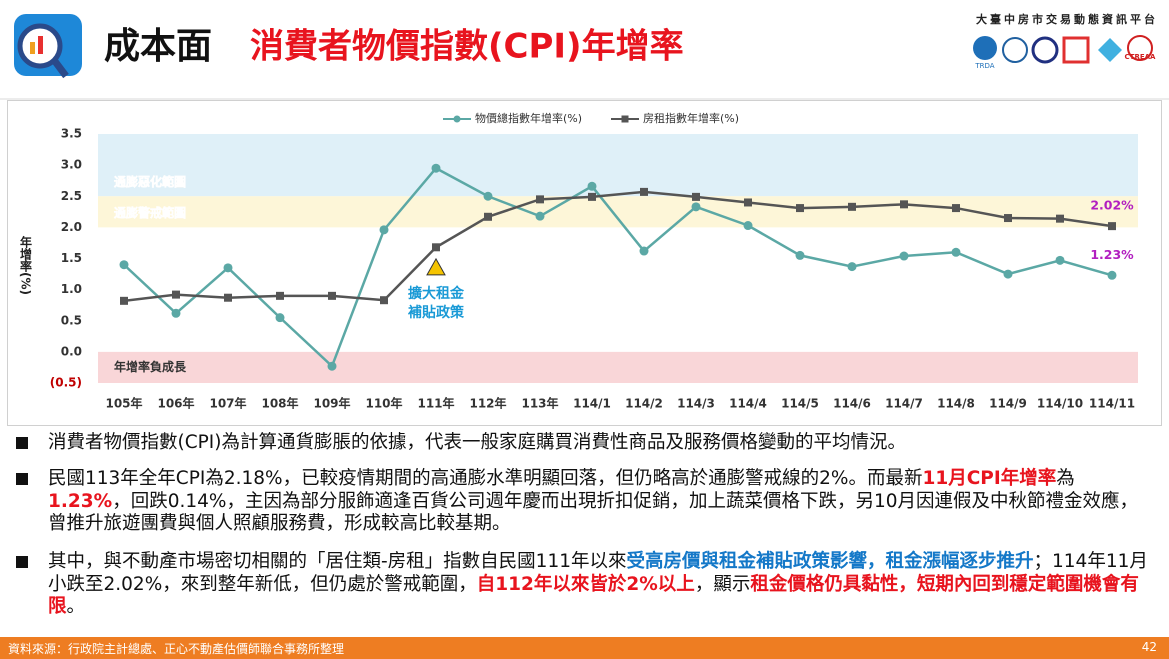 The image size is (1169, 659). What do you see at coordinates (150, 212) in the screenshot?
I see `band-label: 通膨警戒範圍` at bounding box center [150, 212].